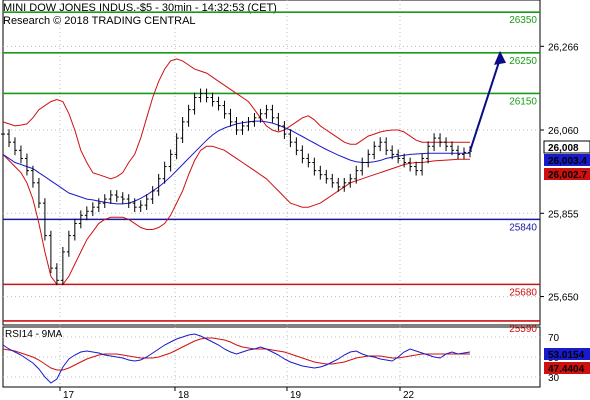  I want to click on price-badge-2: 26,002.7, so click(567, 175).